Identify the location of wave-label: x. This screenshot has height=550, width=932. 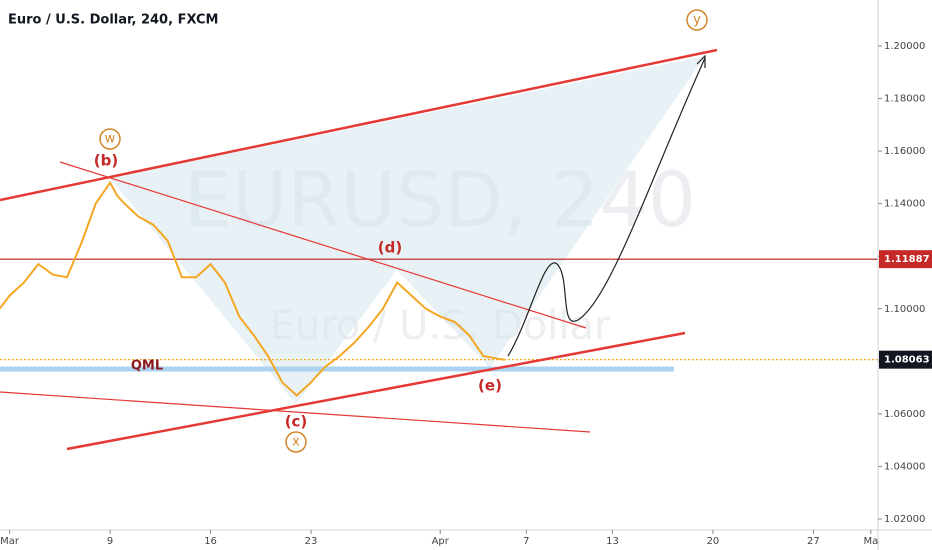
(296, 442).